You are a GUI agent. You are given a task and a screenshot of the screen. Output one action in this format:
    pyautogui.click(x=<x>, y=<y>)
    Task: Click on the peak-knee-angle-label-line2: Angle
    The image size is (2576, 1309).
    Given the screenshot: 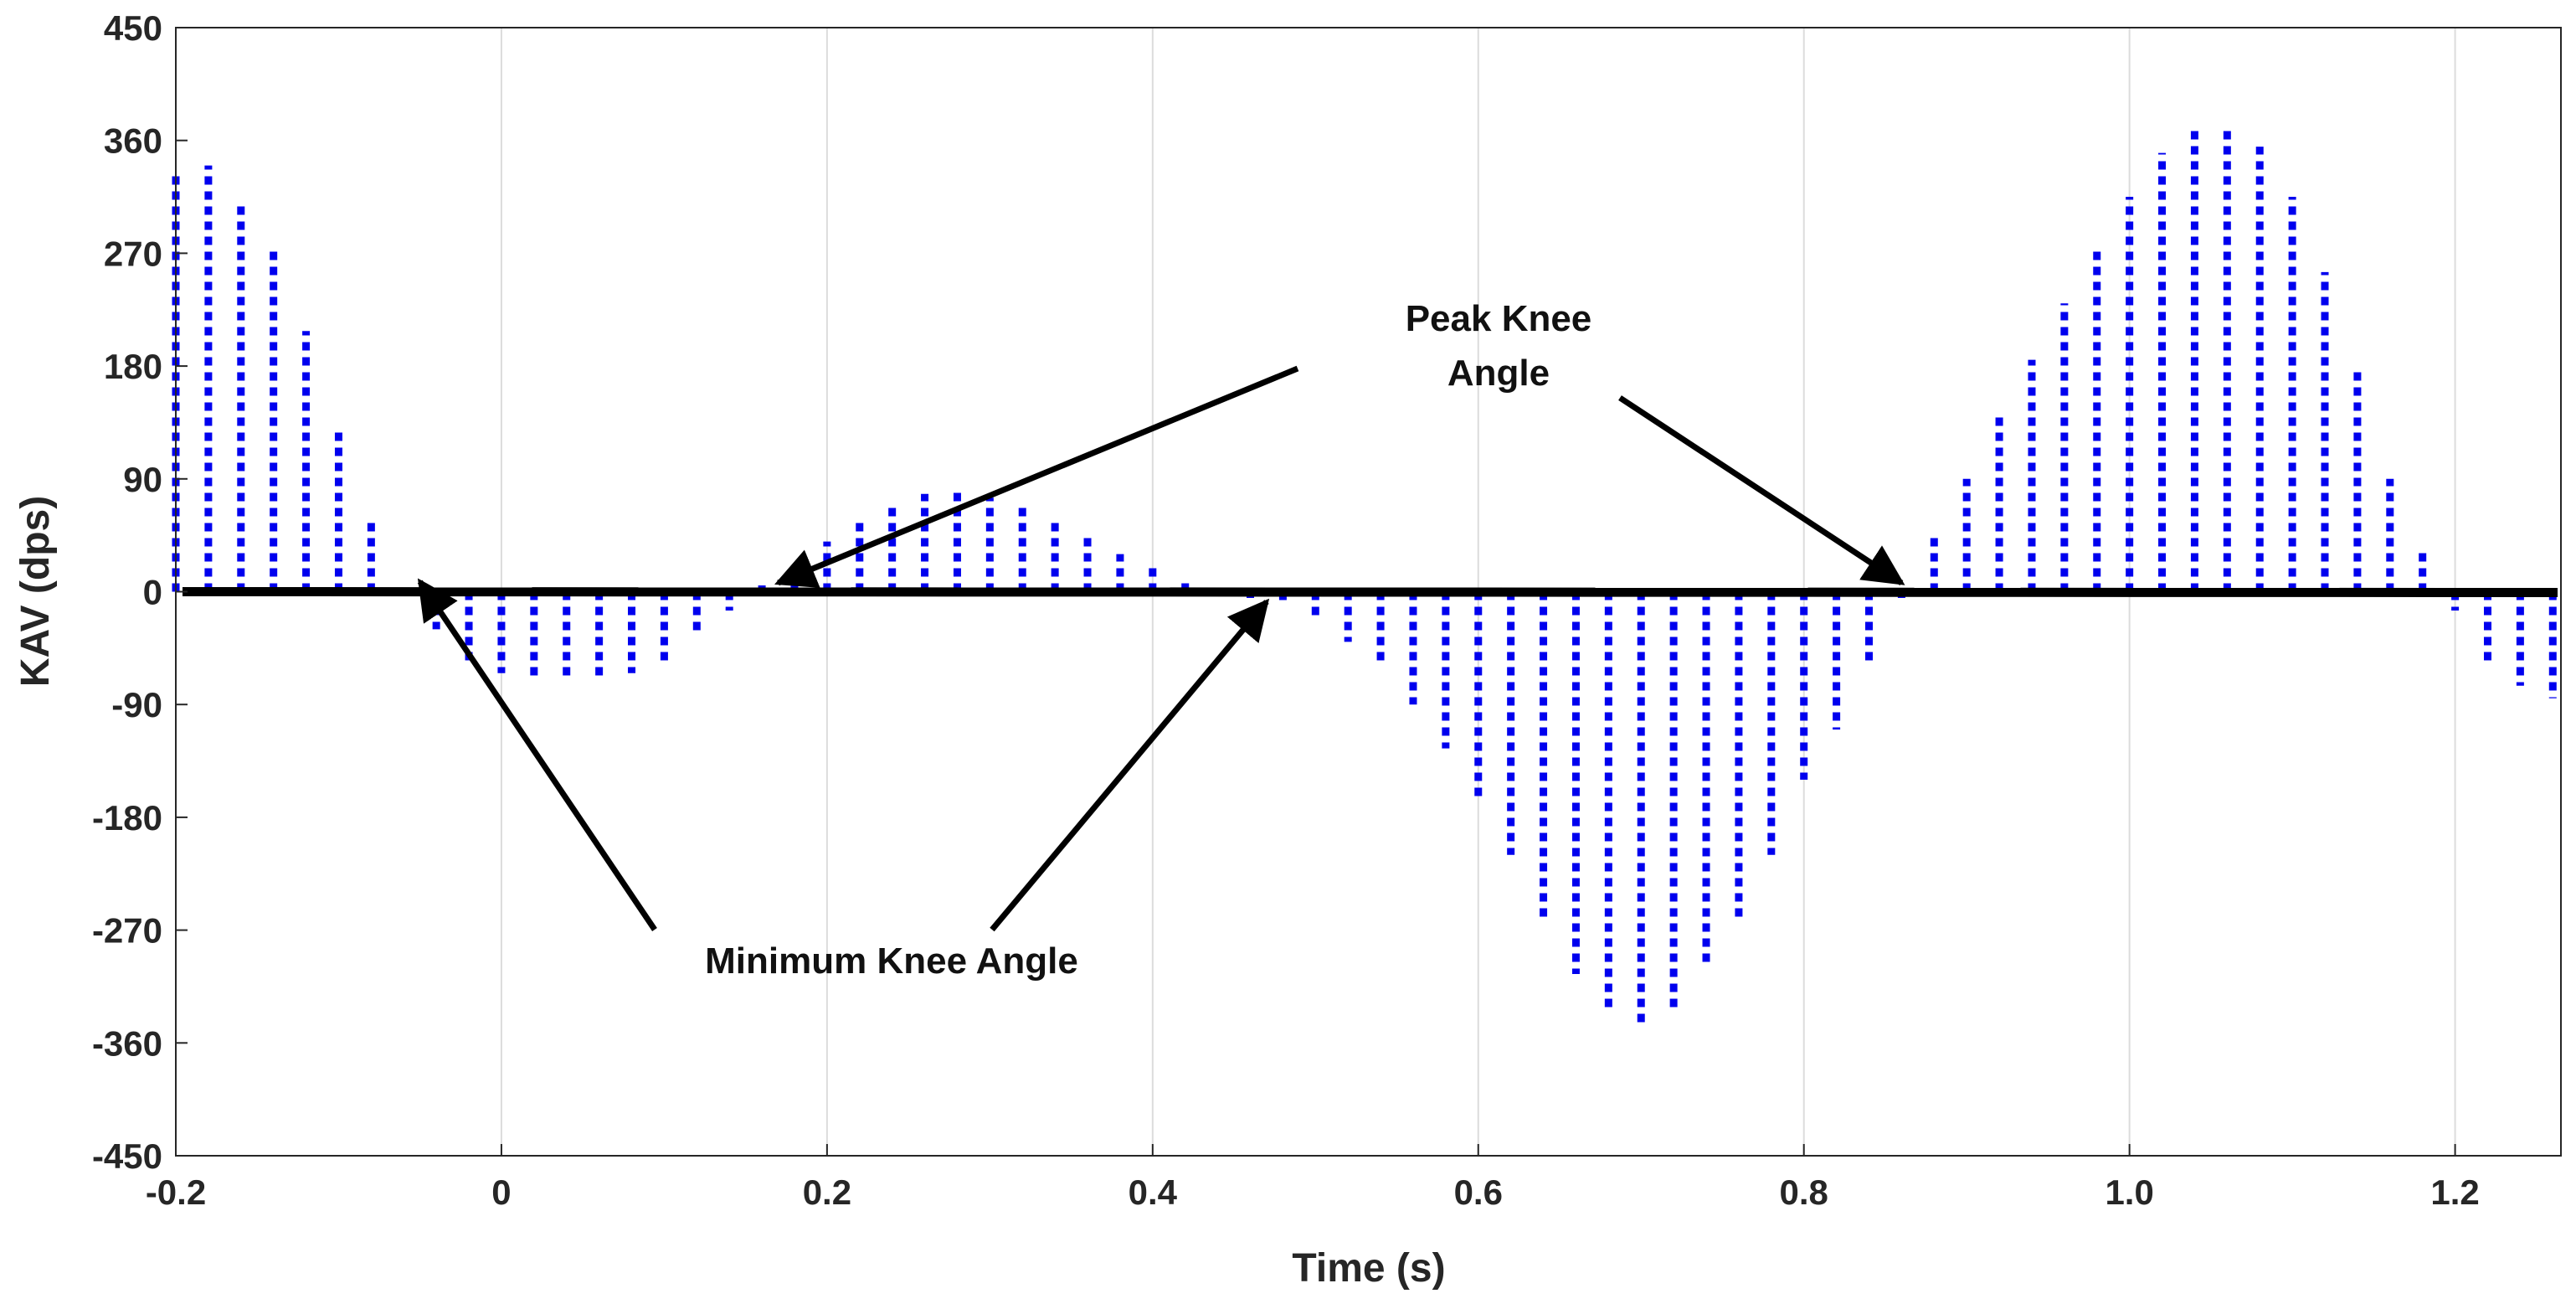 What is the action you would take?
    pyautogui.click(x=1499, y=373)
    